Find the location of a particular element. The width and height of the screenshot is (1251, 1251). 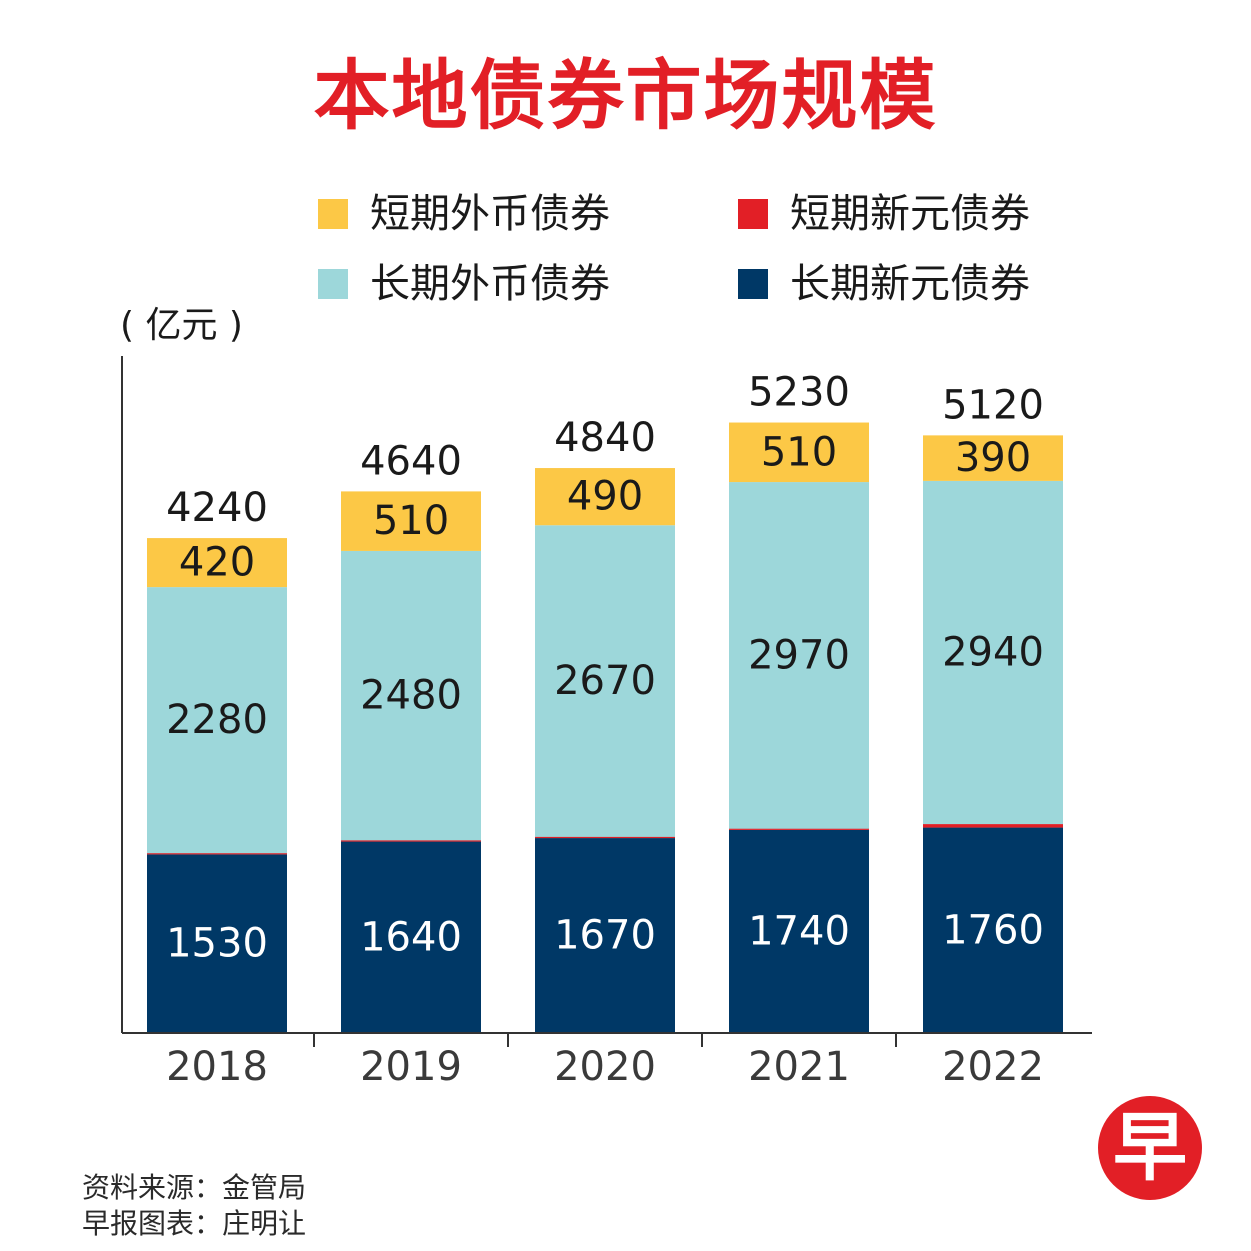

legend-label: 长期新元债券 is located at coordinates (910, 284).